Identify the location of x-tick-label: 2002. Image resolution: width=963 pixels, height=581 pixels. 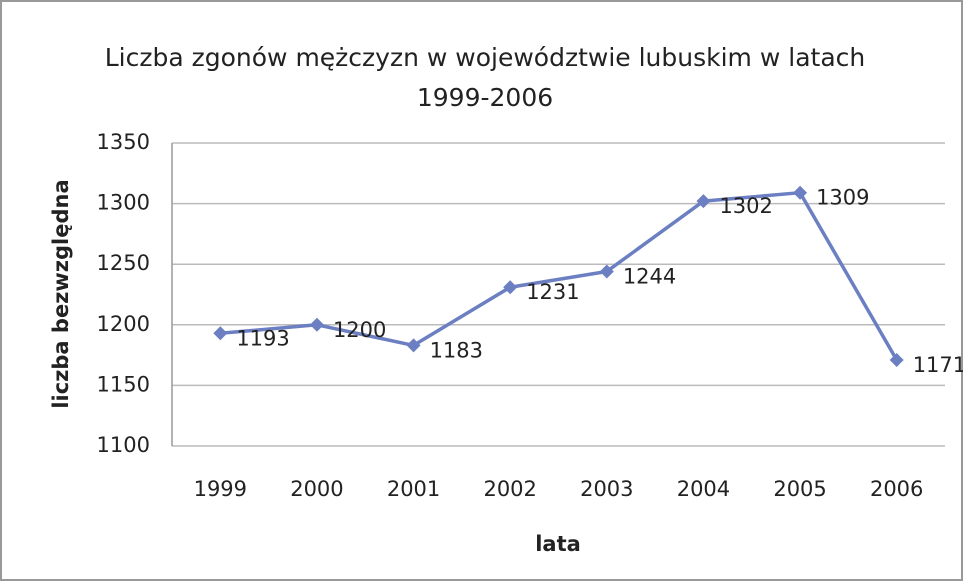
(509, 489).